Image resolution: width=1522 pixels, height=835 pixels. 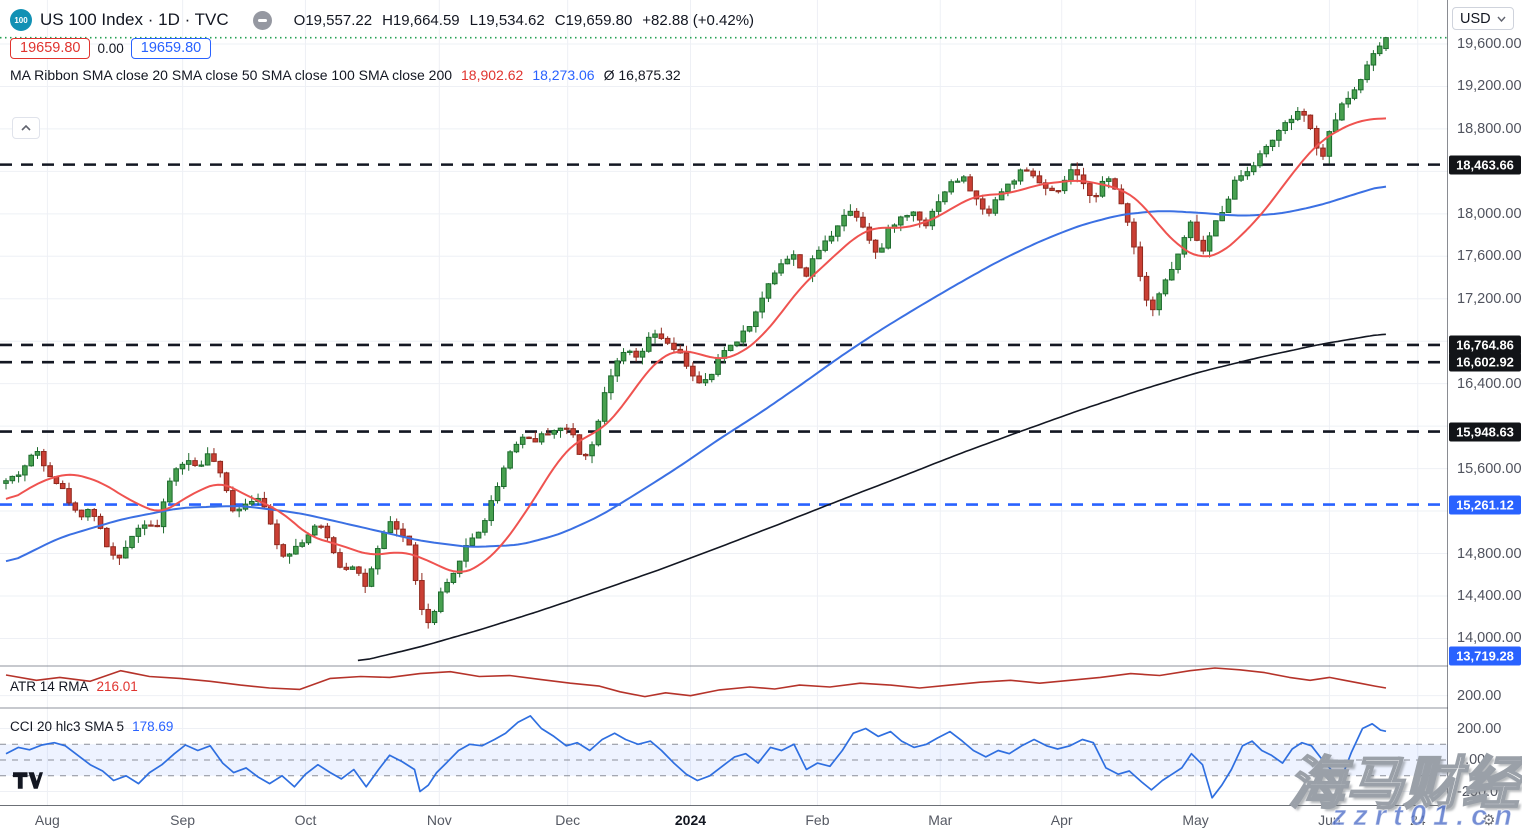 What do you see at coordinates (1479, 695) in the screenshot?
I see `atr-tick: 200.00` at bounding box center [1479, 695].